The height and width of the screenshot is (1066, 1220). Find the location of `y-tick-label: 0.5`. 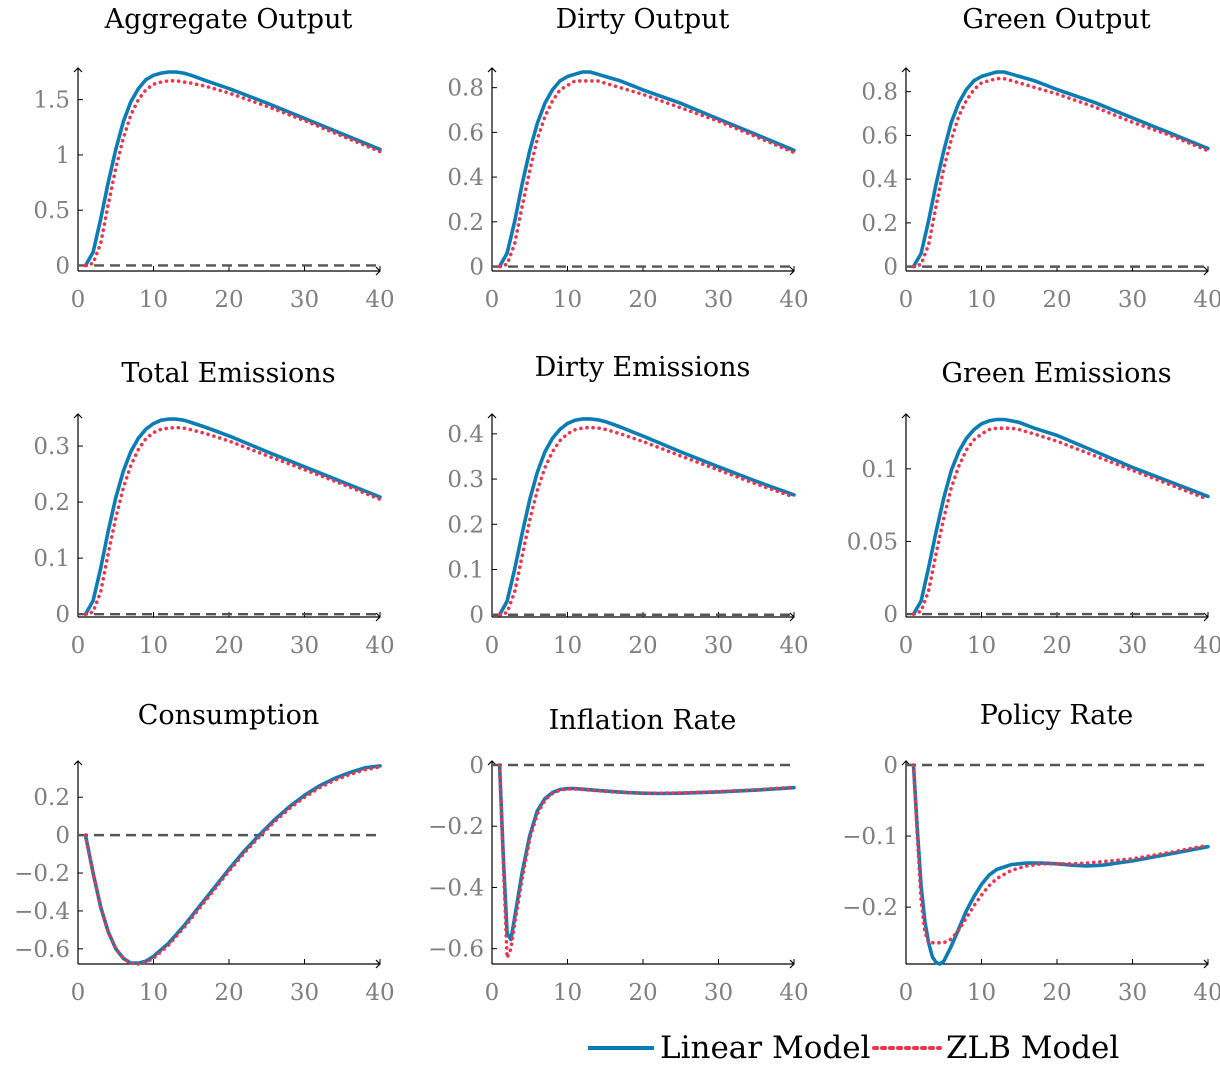

y-tick-label: 0.5 is located at coordinates (51, 211).